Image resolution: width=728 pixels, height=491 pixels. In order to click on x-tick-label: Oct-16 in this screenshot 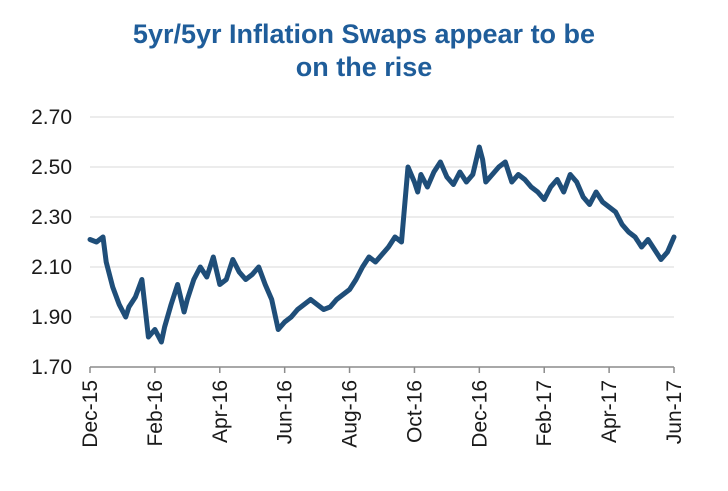, I will do `click(414, 411)`.